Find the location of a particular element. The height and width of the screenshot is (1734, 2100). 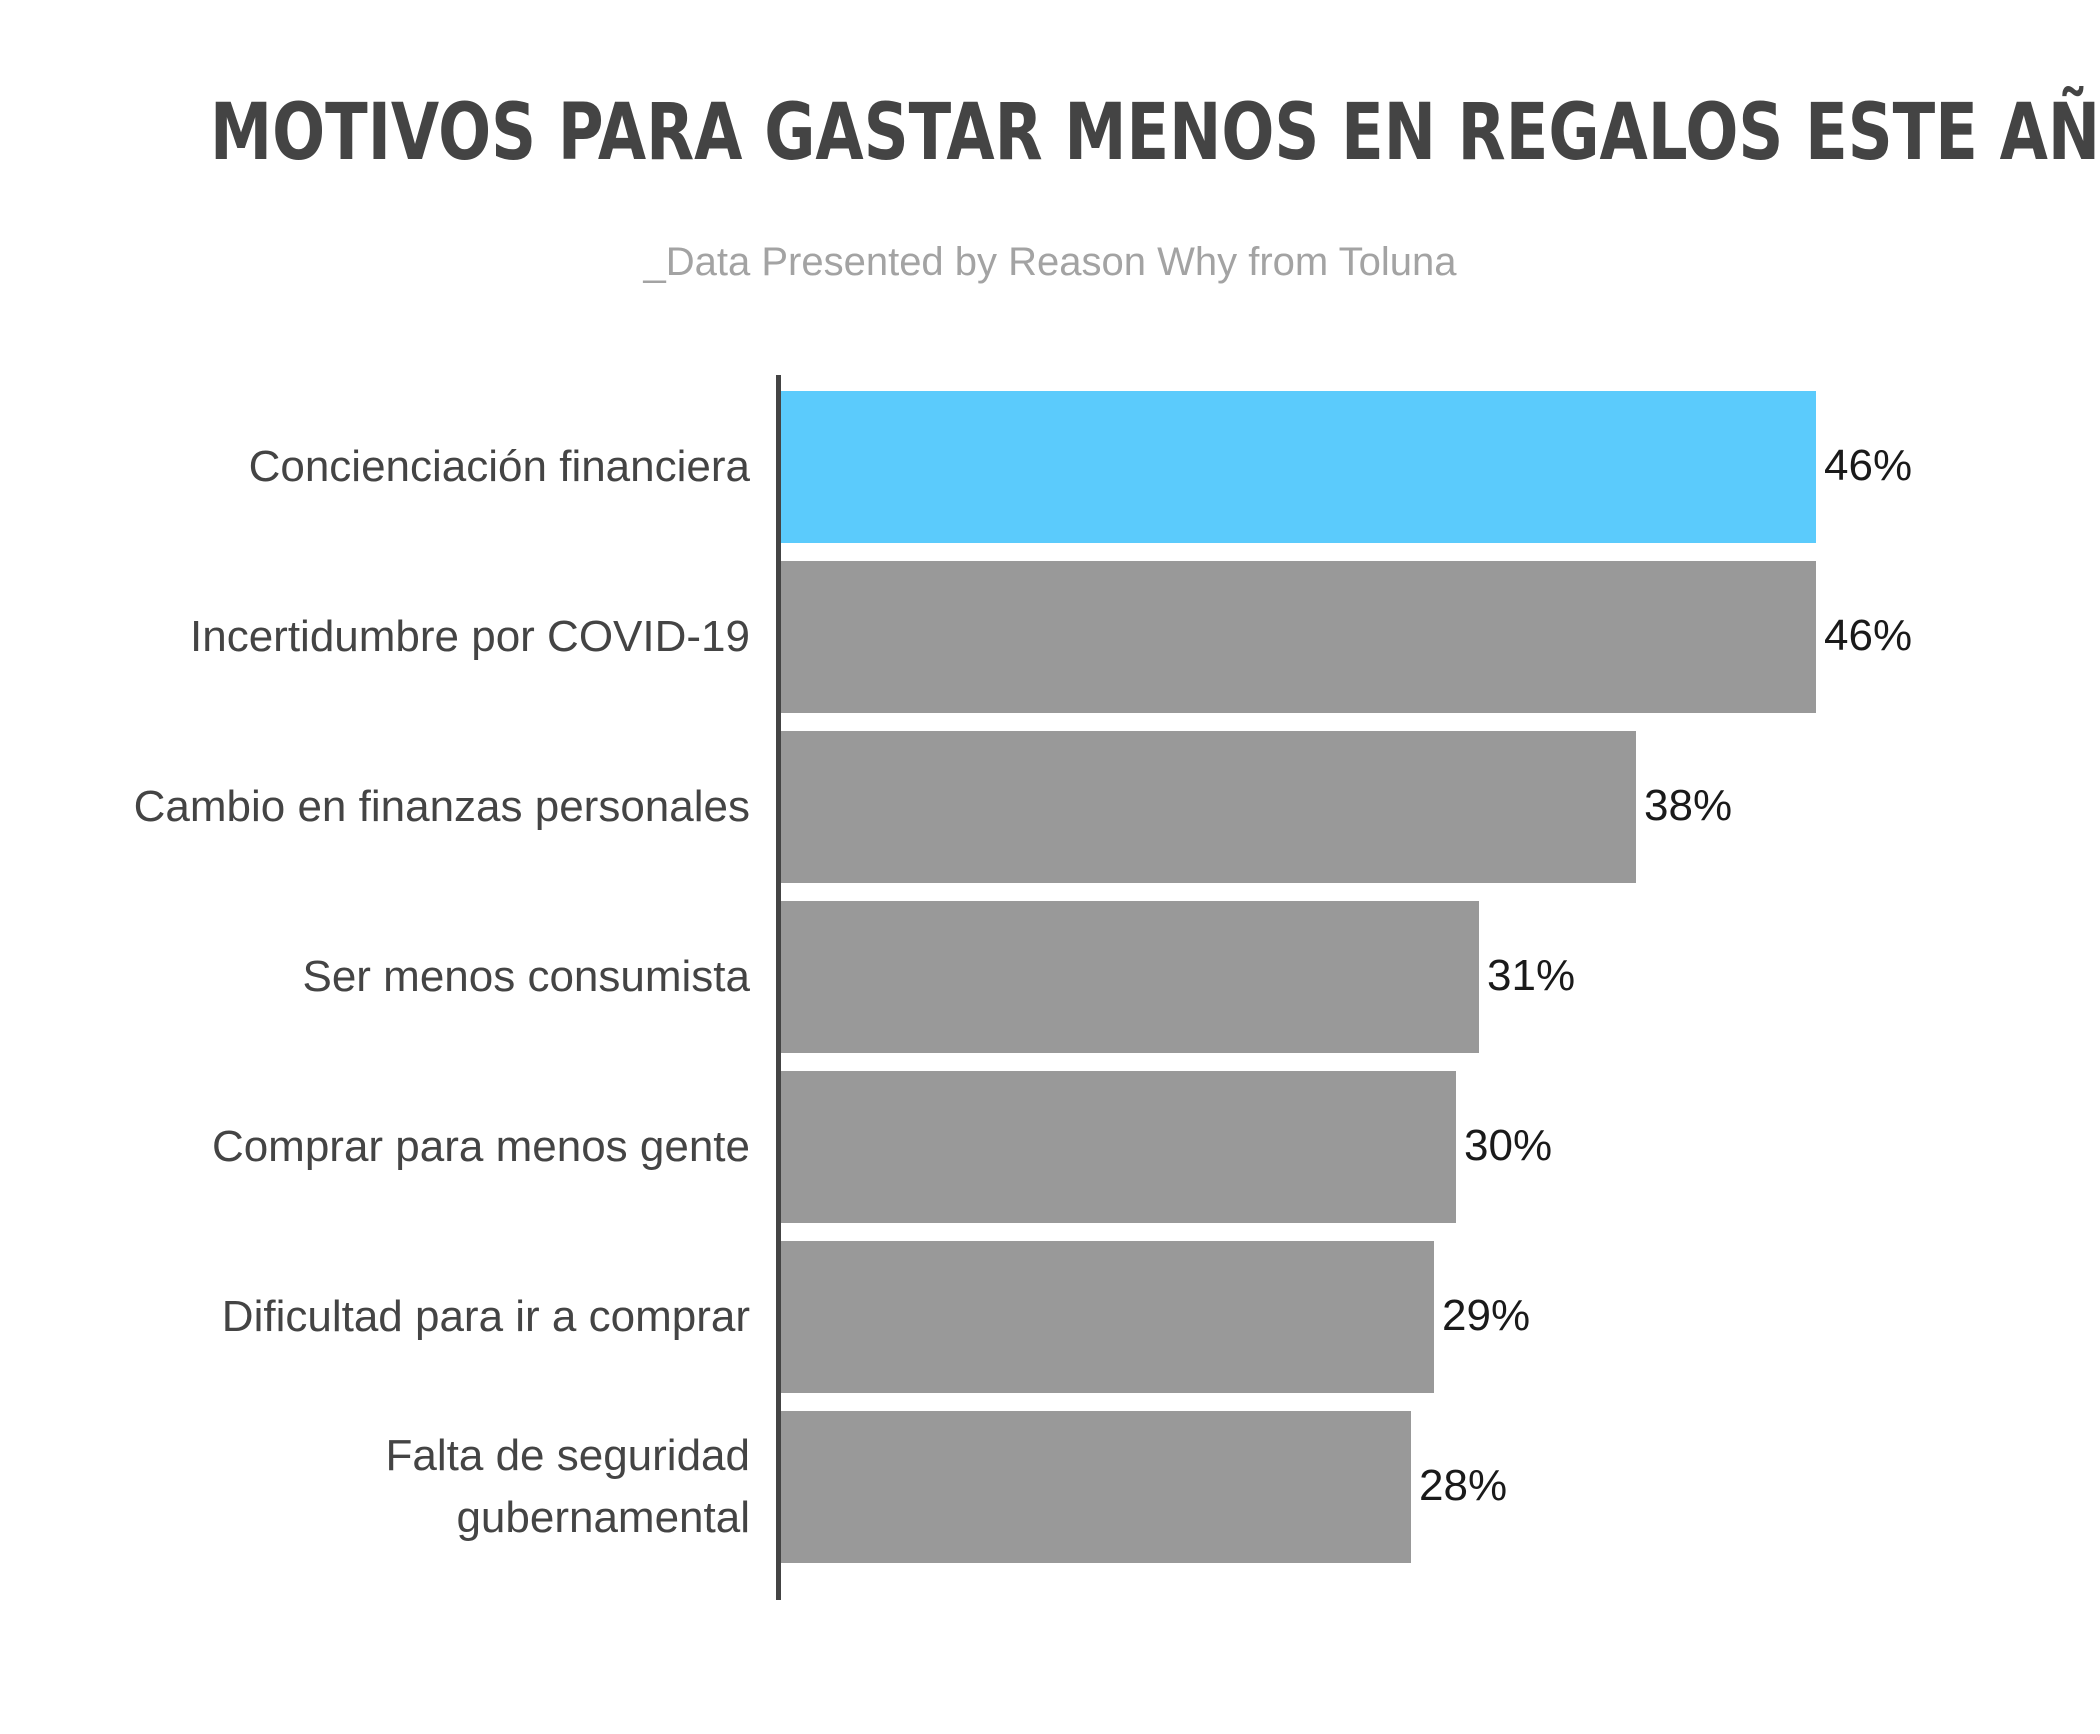

category-label: Falta de seguridad gubernamental is located at coordinates (567, 1486).